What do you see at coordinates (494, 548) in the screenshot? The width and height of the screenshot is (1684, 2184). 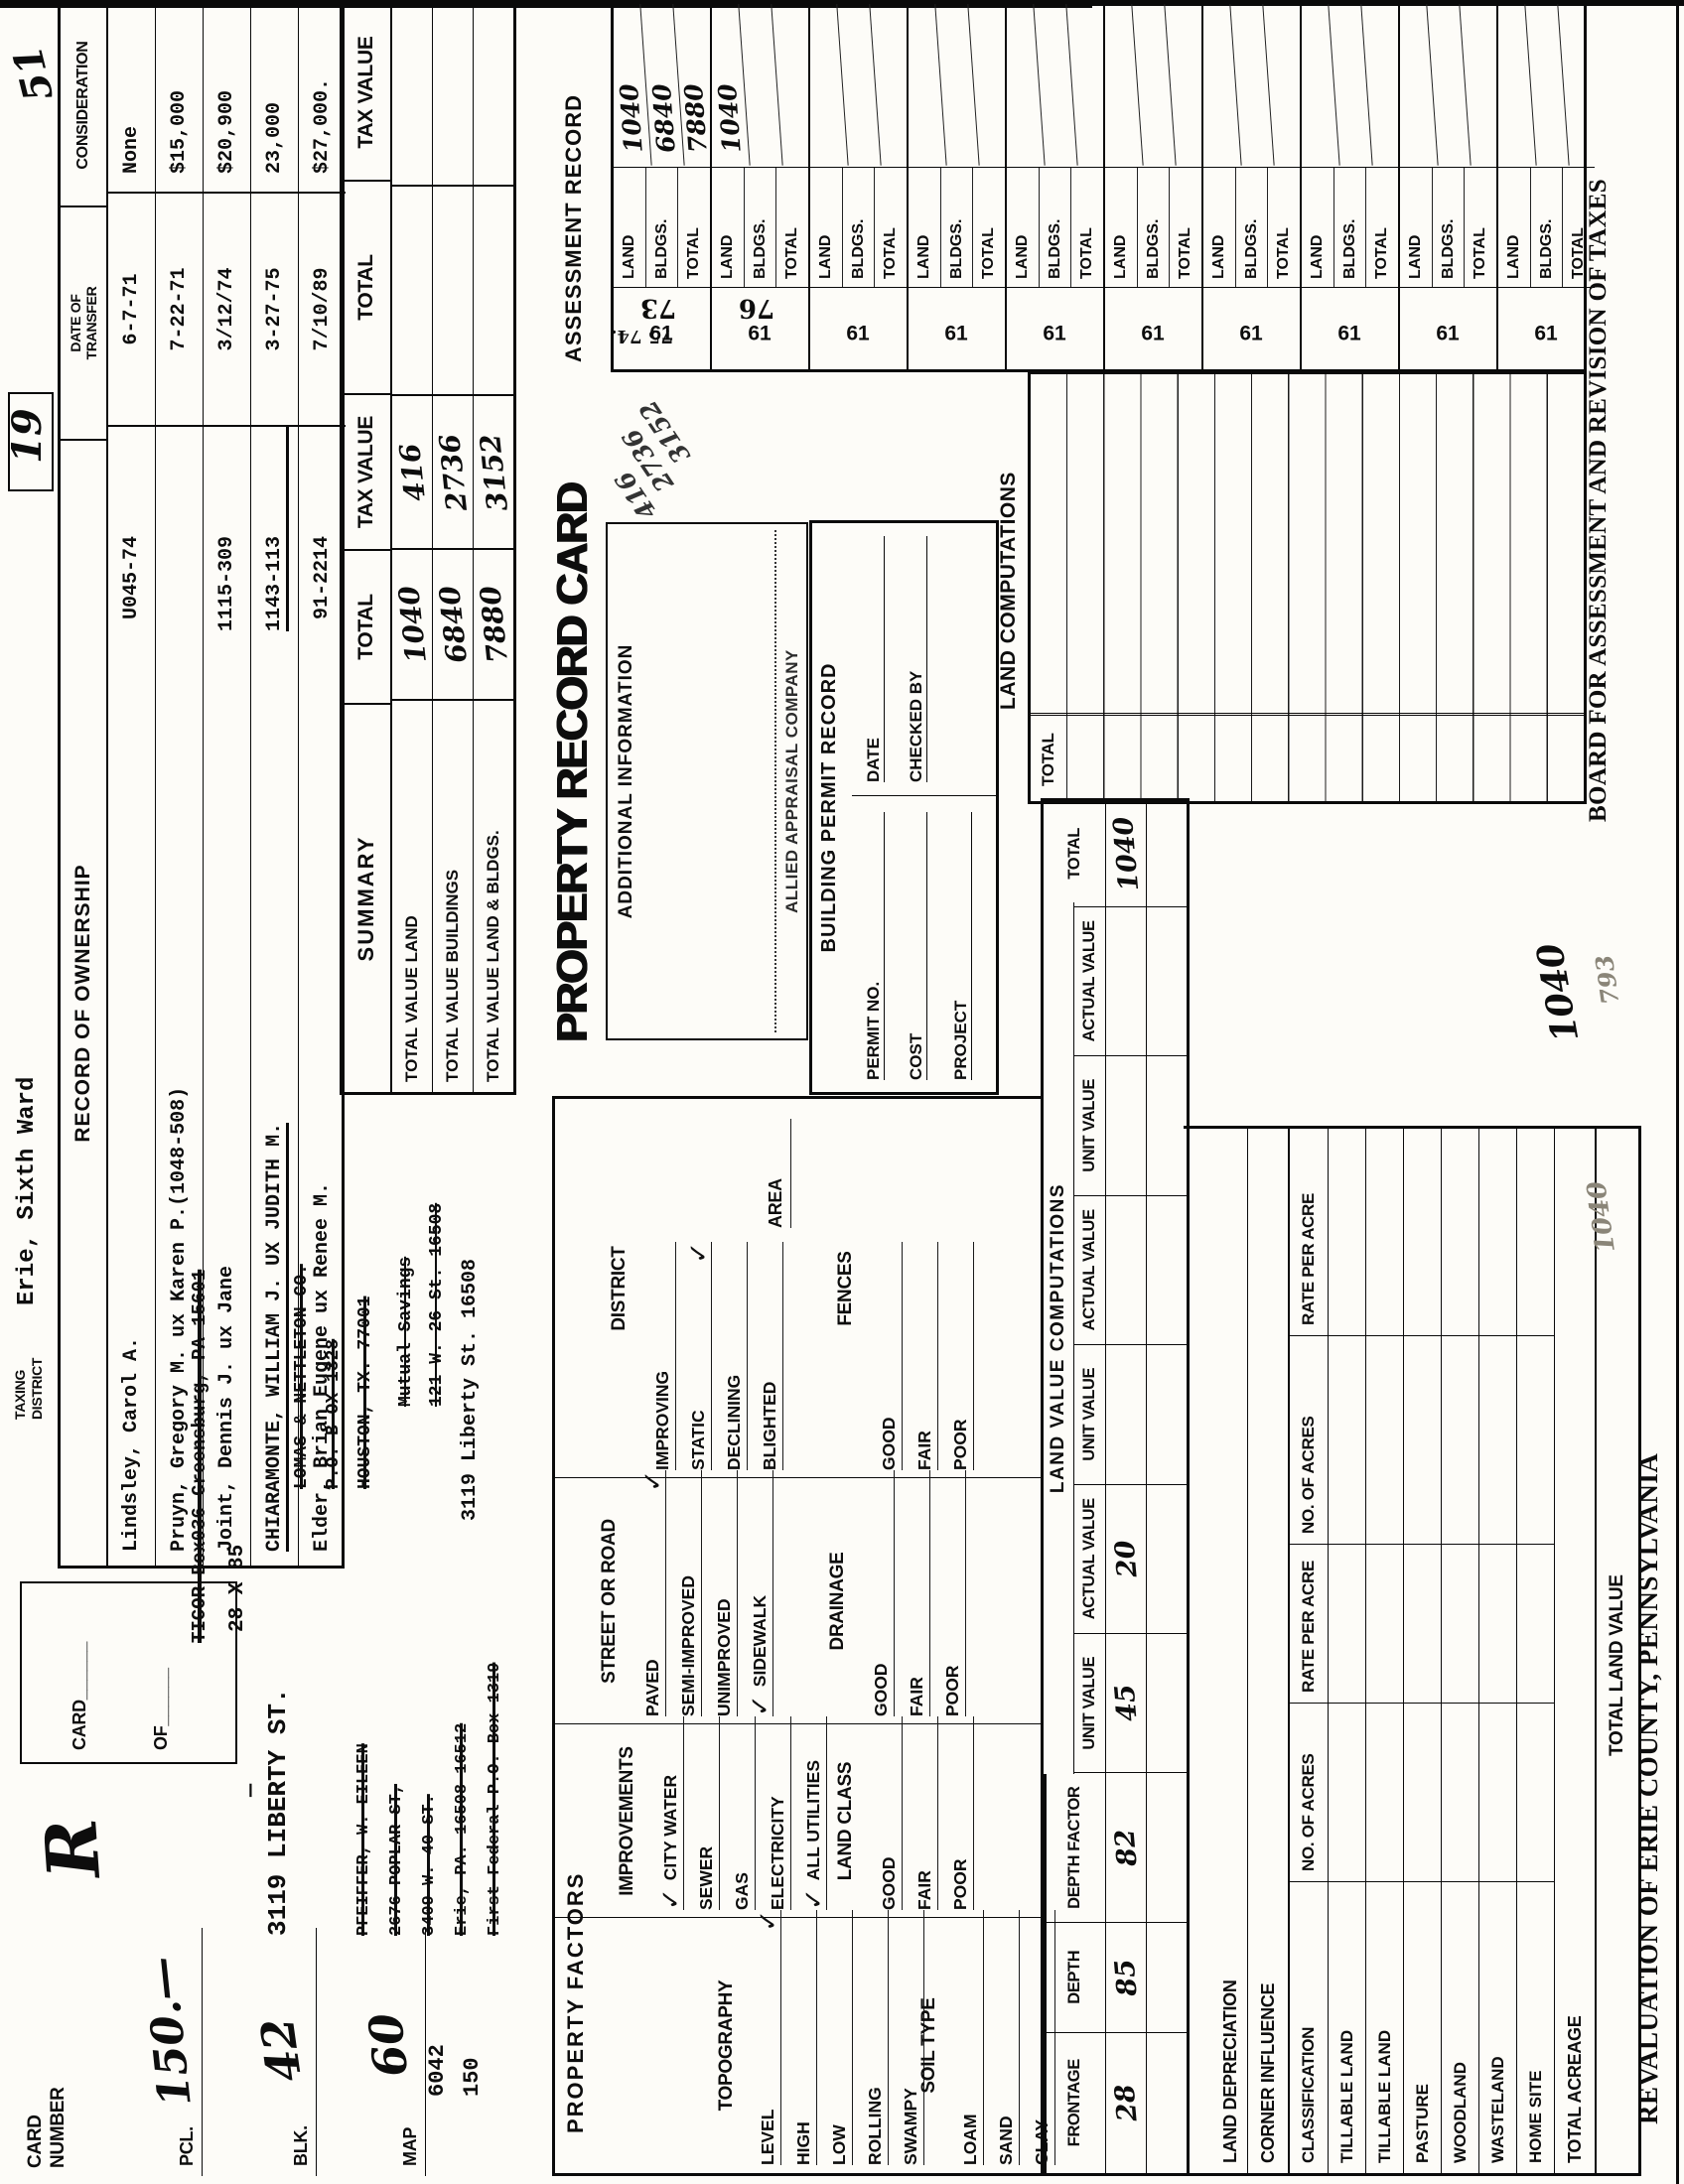 I see `summary-row: TOTAL VALUE LAND & BLDGS. 7880 3152` at bounding box center [494, 548].